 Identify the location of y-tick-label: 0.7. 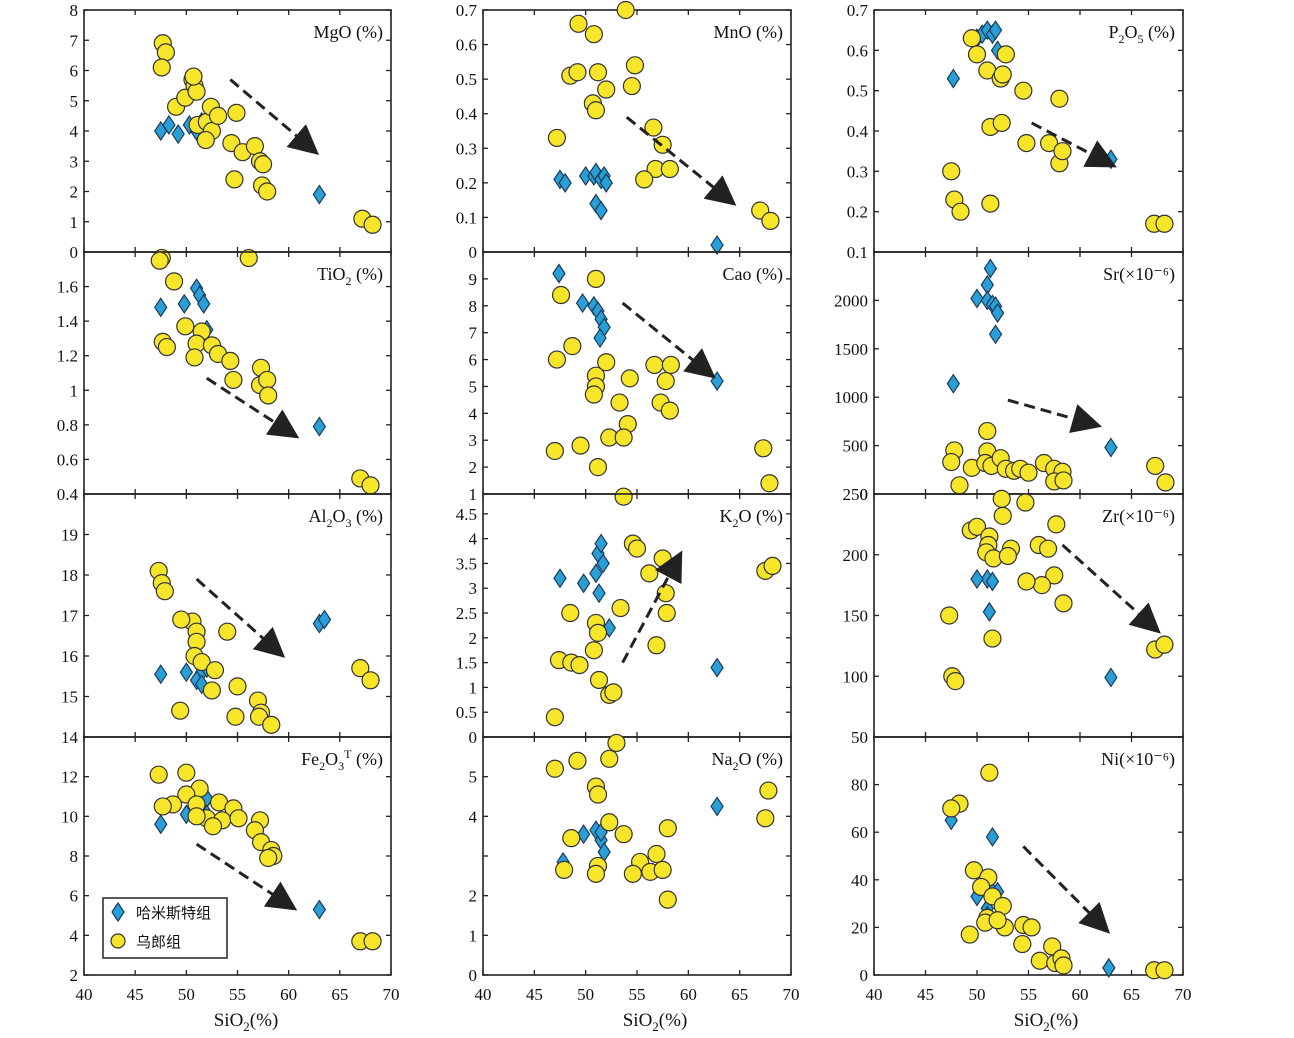
(467, 10).